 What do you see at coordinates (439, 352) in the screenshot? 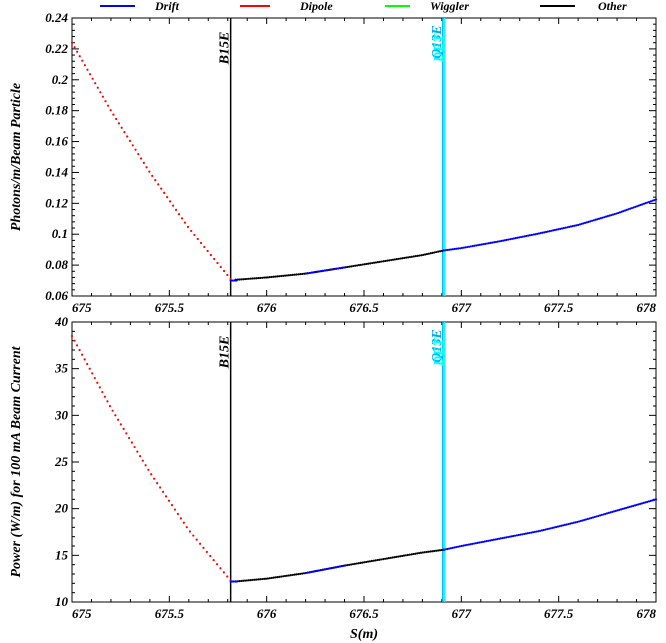
I see `element-label-det: DET` at bounding box center [439, 352].